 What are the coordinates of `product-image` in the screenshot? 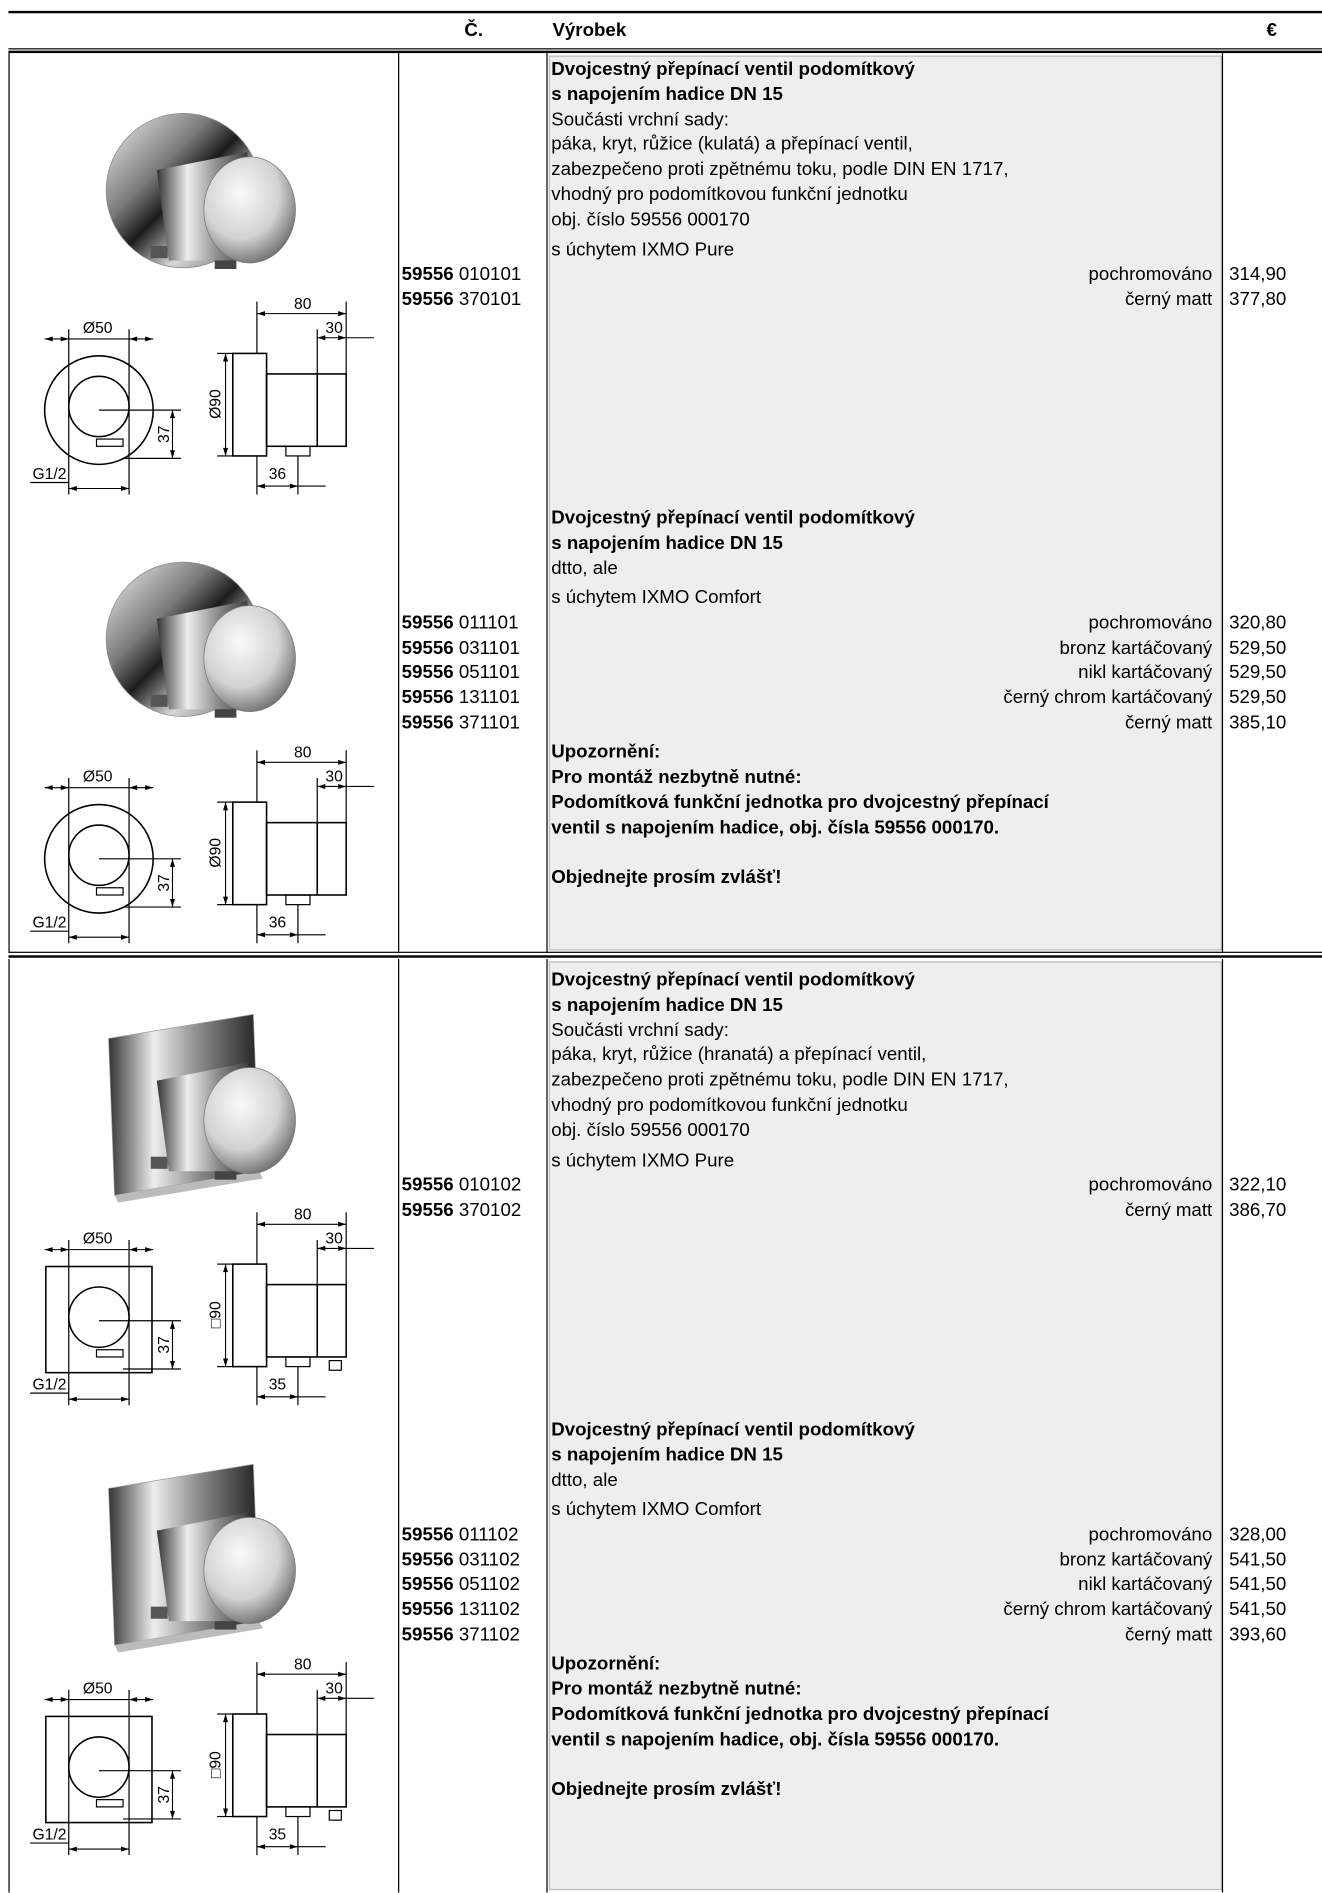 It's located at (200, 639).